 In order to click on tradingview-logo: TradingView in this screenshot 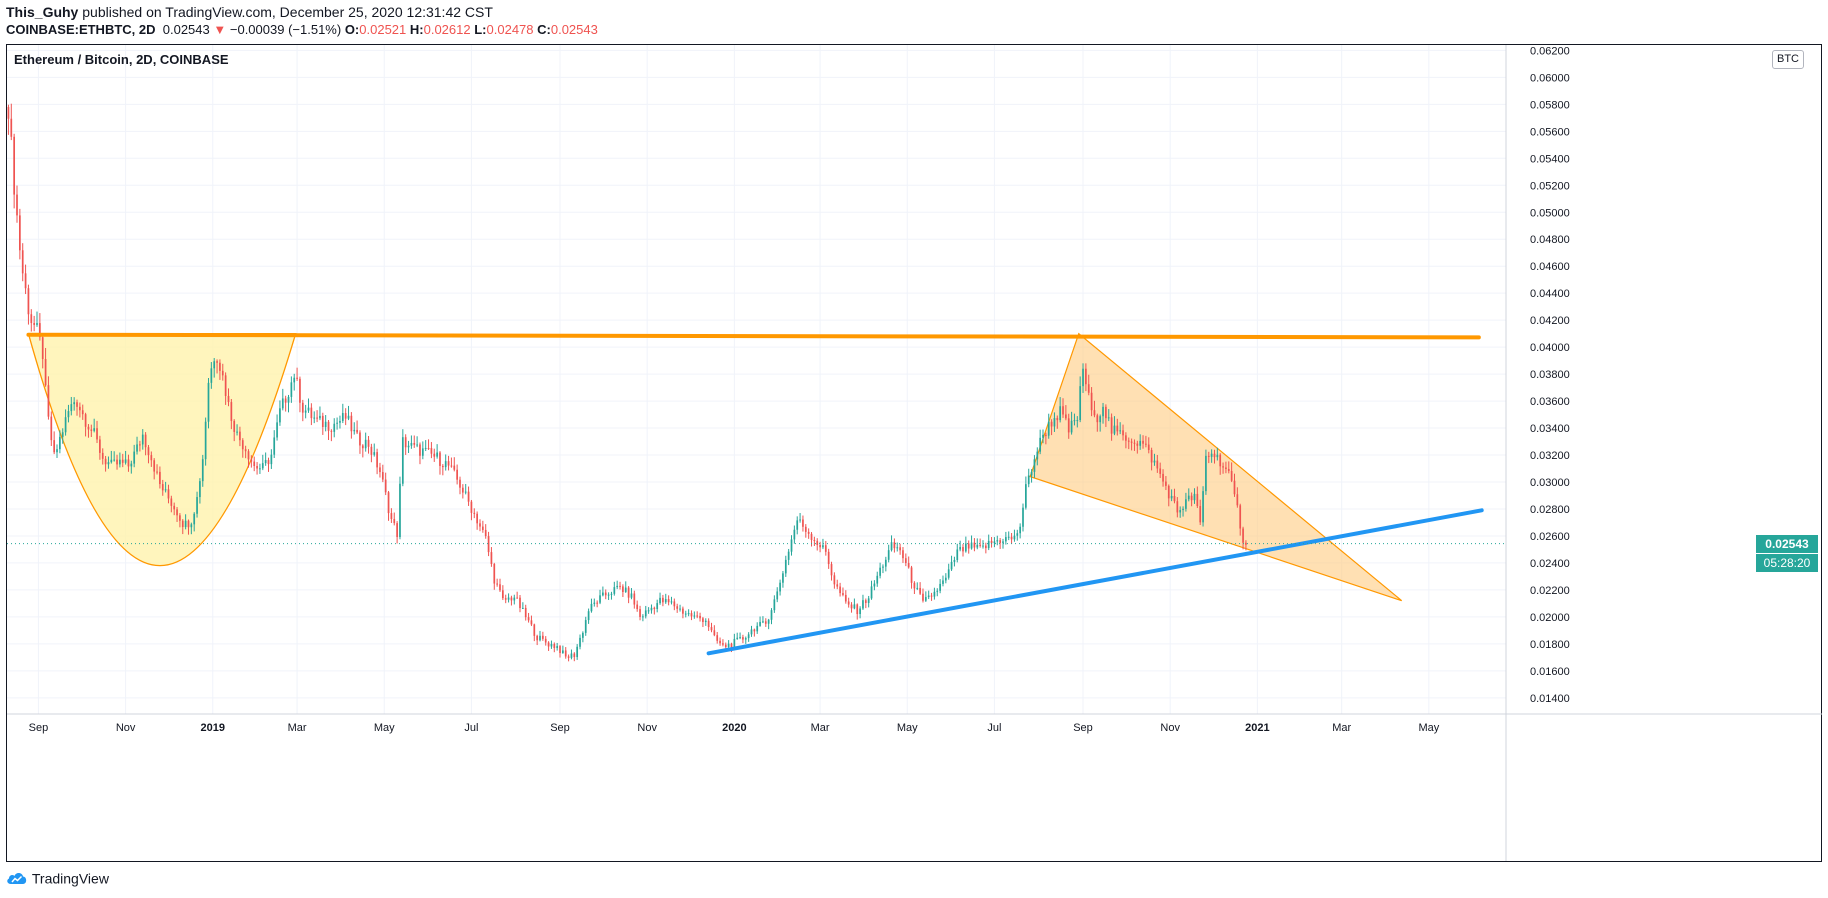, I will do `click(57, 879)`.